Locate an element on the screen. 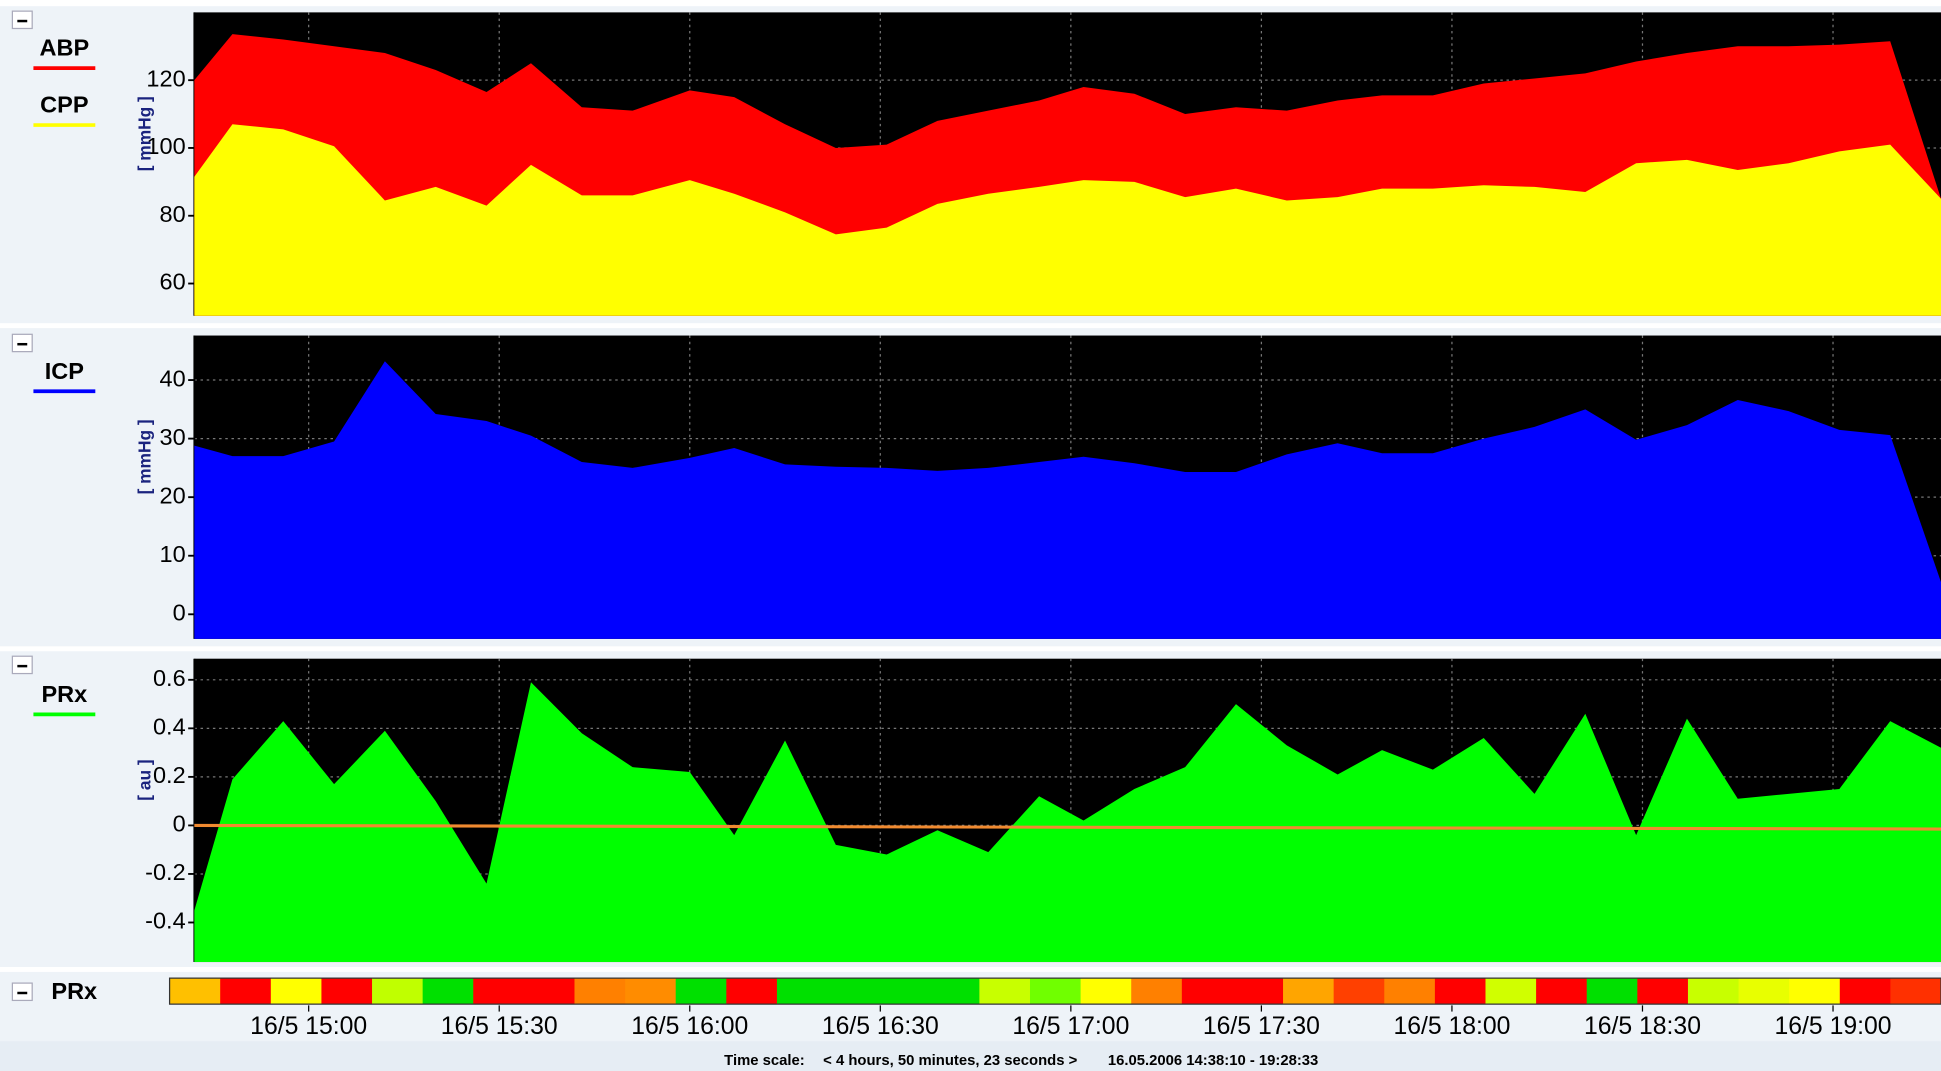 The width and height of the screenshot is (1941, 1071). y-tick-label: 100 is located at coordinates (165, 146).